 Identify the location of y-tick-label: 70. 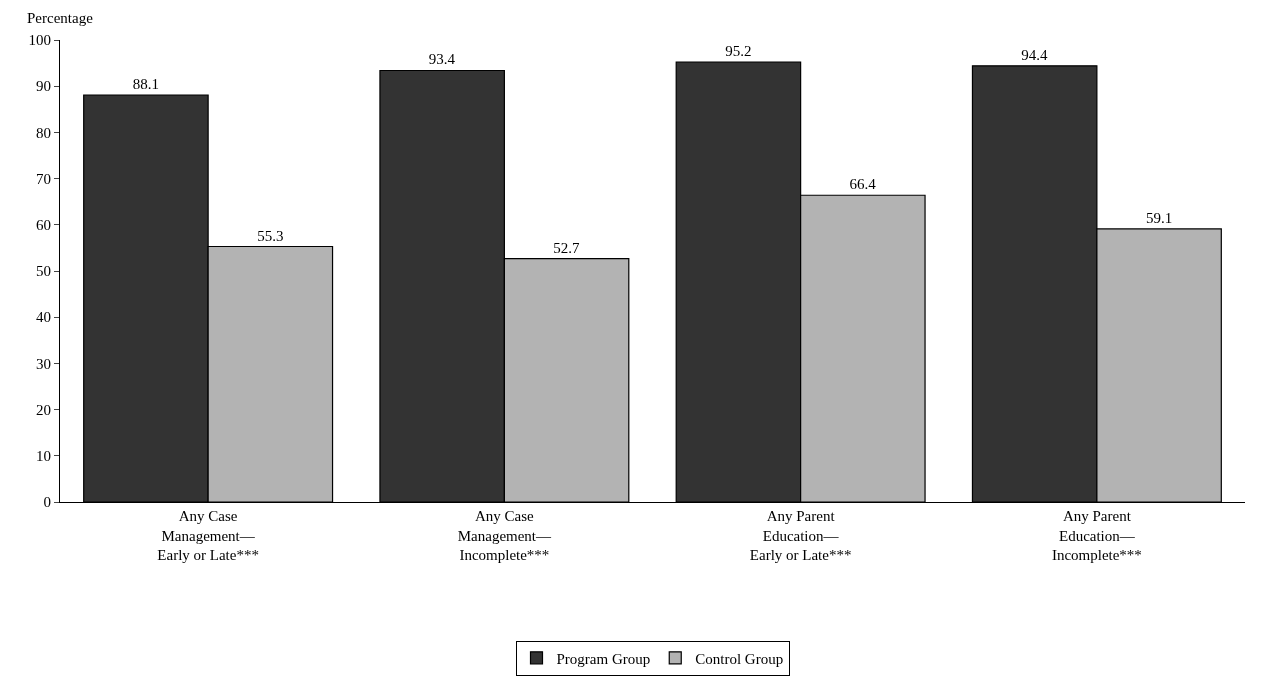
(43, 178).